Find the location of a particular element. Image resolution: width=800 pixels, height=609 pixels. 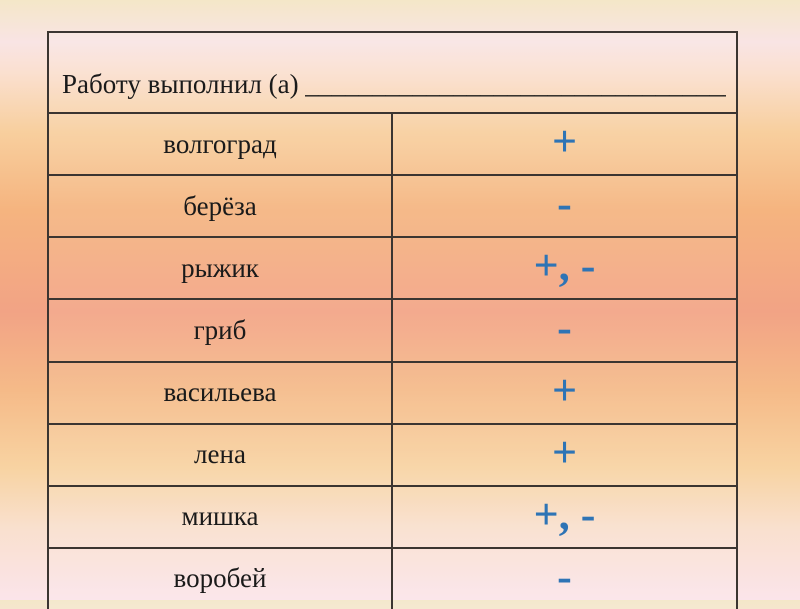

word-text: лена is located at coordinates (220, 454).